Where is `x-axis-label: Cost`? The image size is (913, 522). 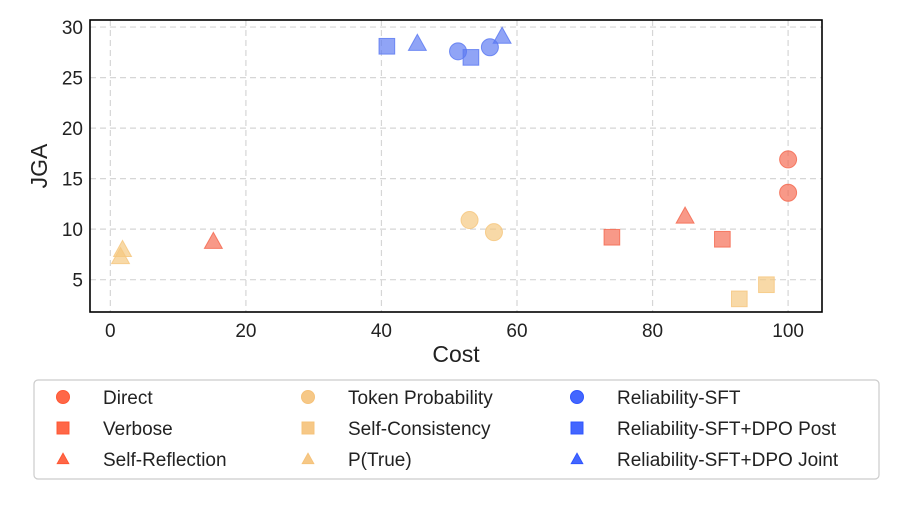 x-axis-label: Cost is located at coordinates (456, 354).